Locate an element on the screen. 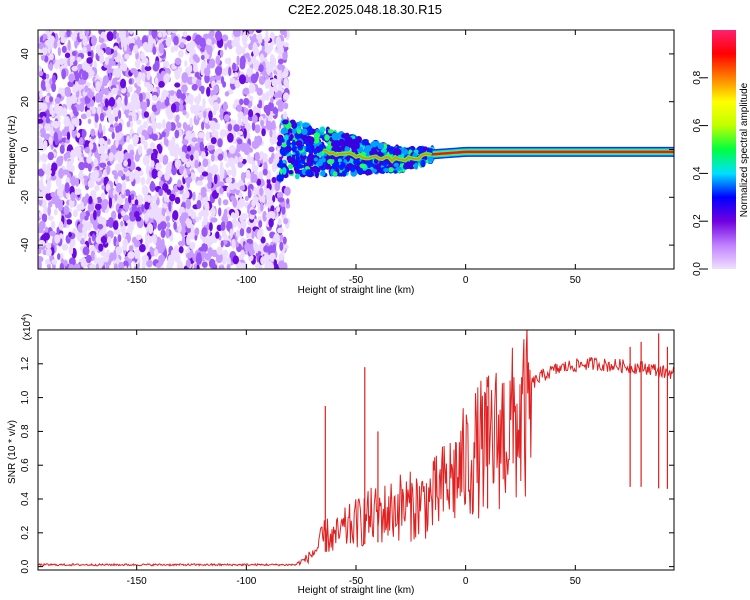 The width and height of the screenshot is (750, 600). spectrogram-x-tick-label: -50 is located at coordinates (356, 280).